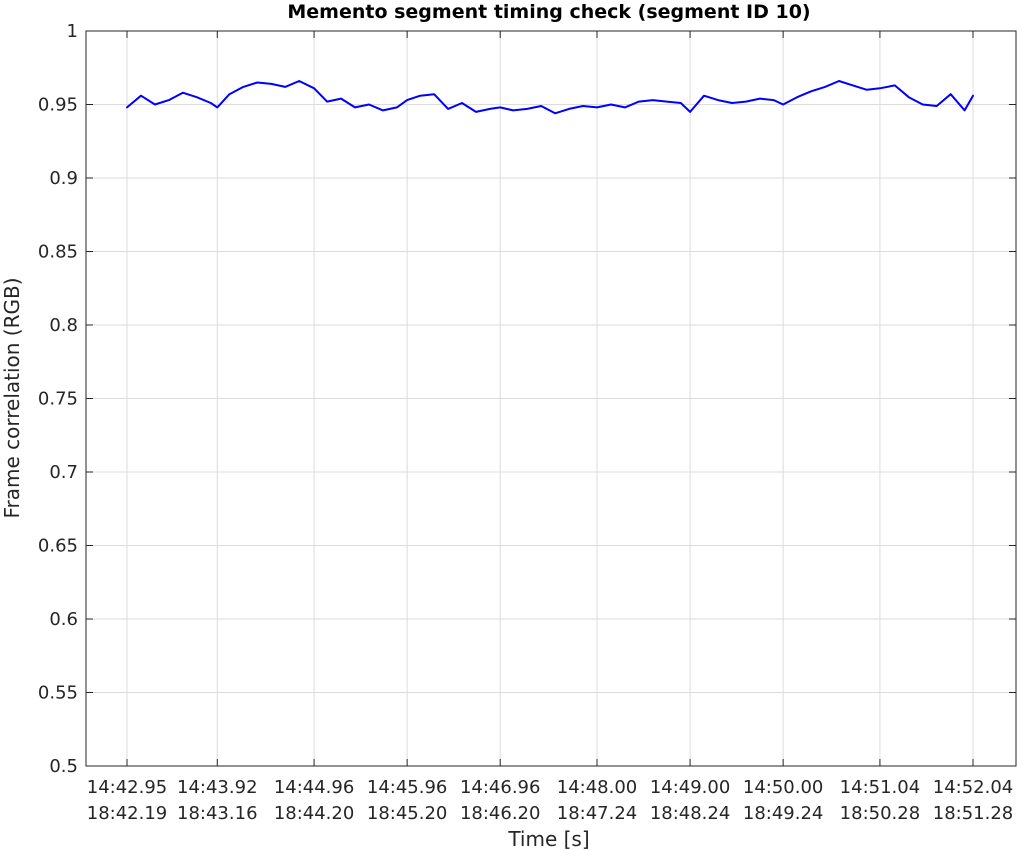 The width and height of the screenshot is (1022, 851). I want to click on x-tick-label-secondary: 18:44.20, so click(314, 813).